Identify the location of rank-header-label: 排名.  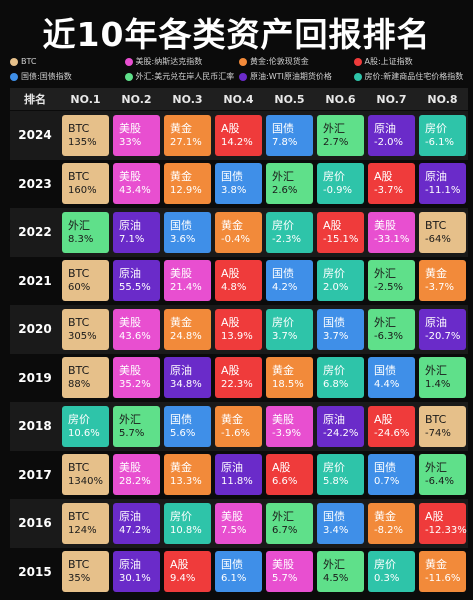
(35, 99).